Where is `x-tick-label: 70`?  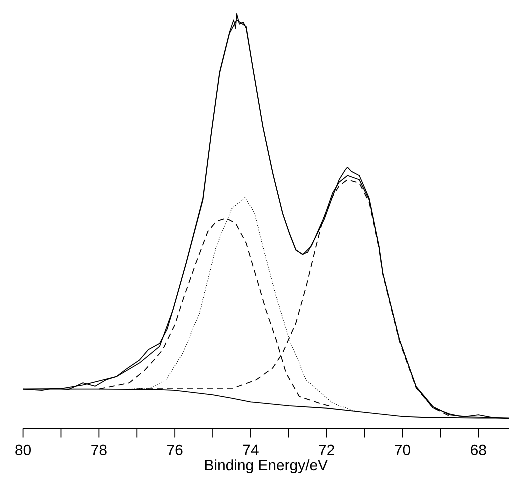
x-tick-label: 70 is located at coordinates (402, 450).